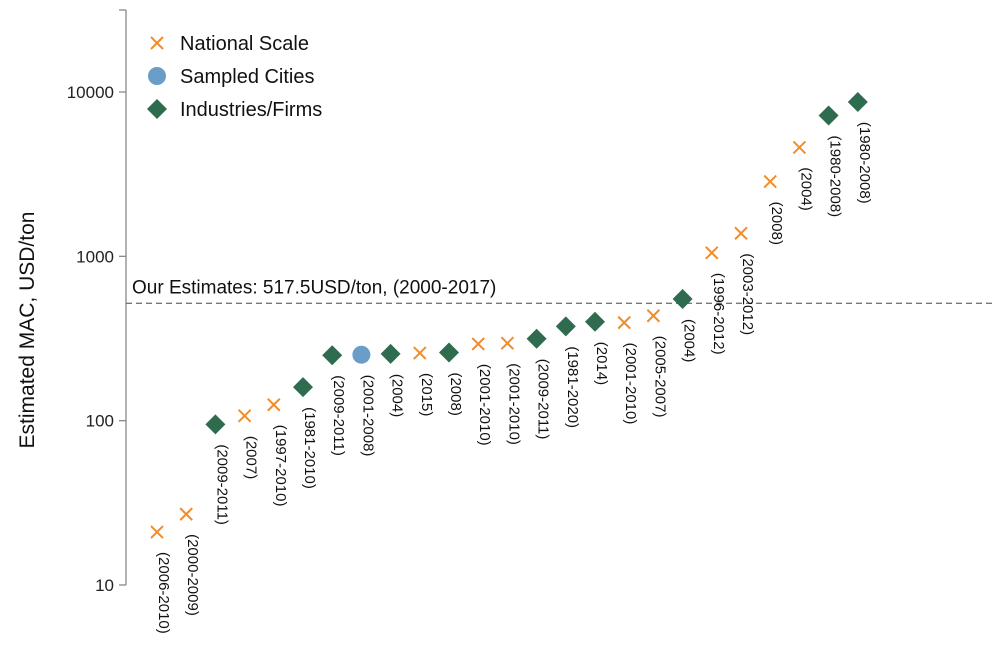 The image size is (992, 650). Describe the element at coordinates (192, 575) in the screenshot. I see `point-label: (2000-2009)` at that location.